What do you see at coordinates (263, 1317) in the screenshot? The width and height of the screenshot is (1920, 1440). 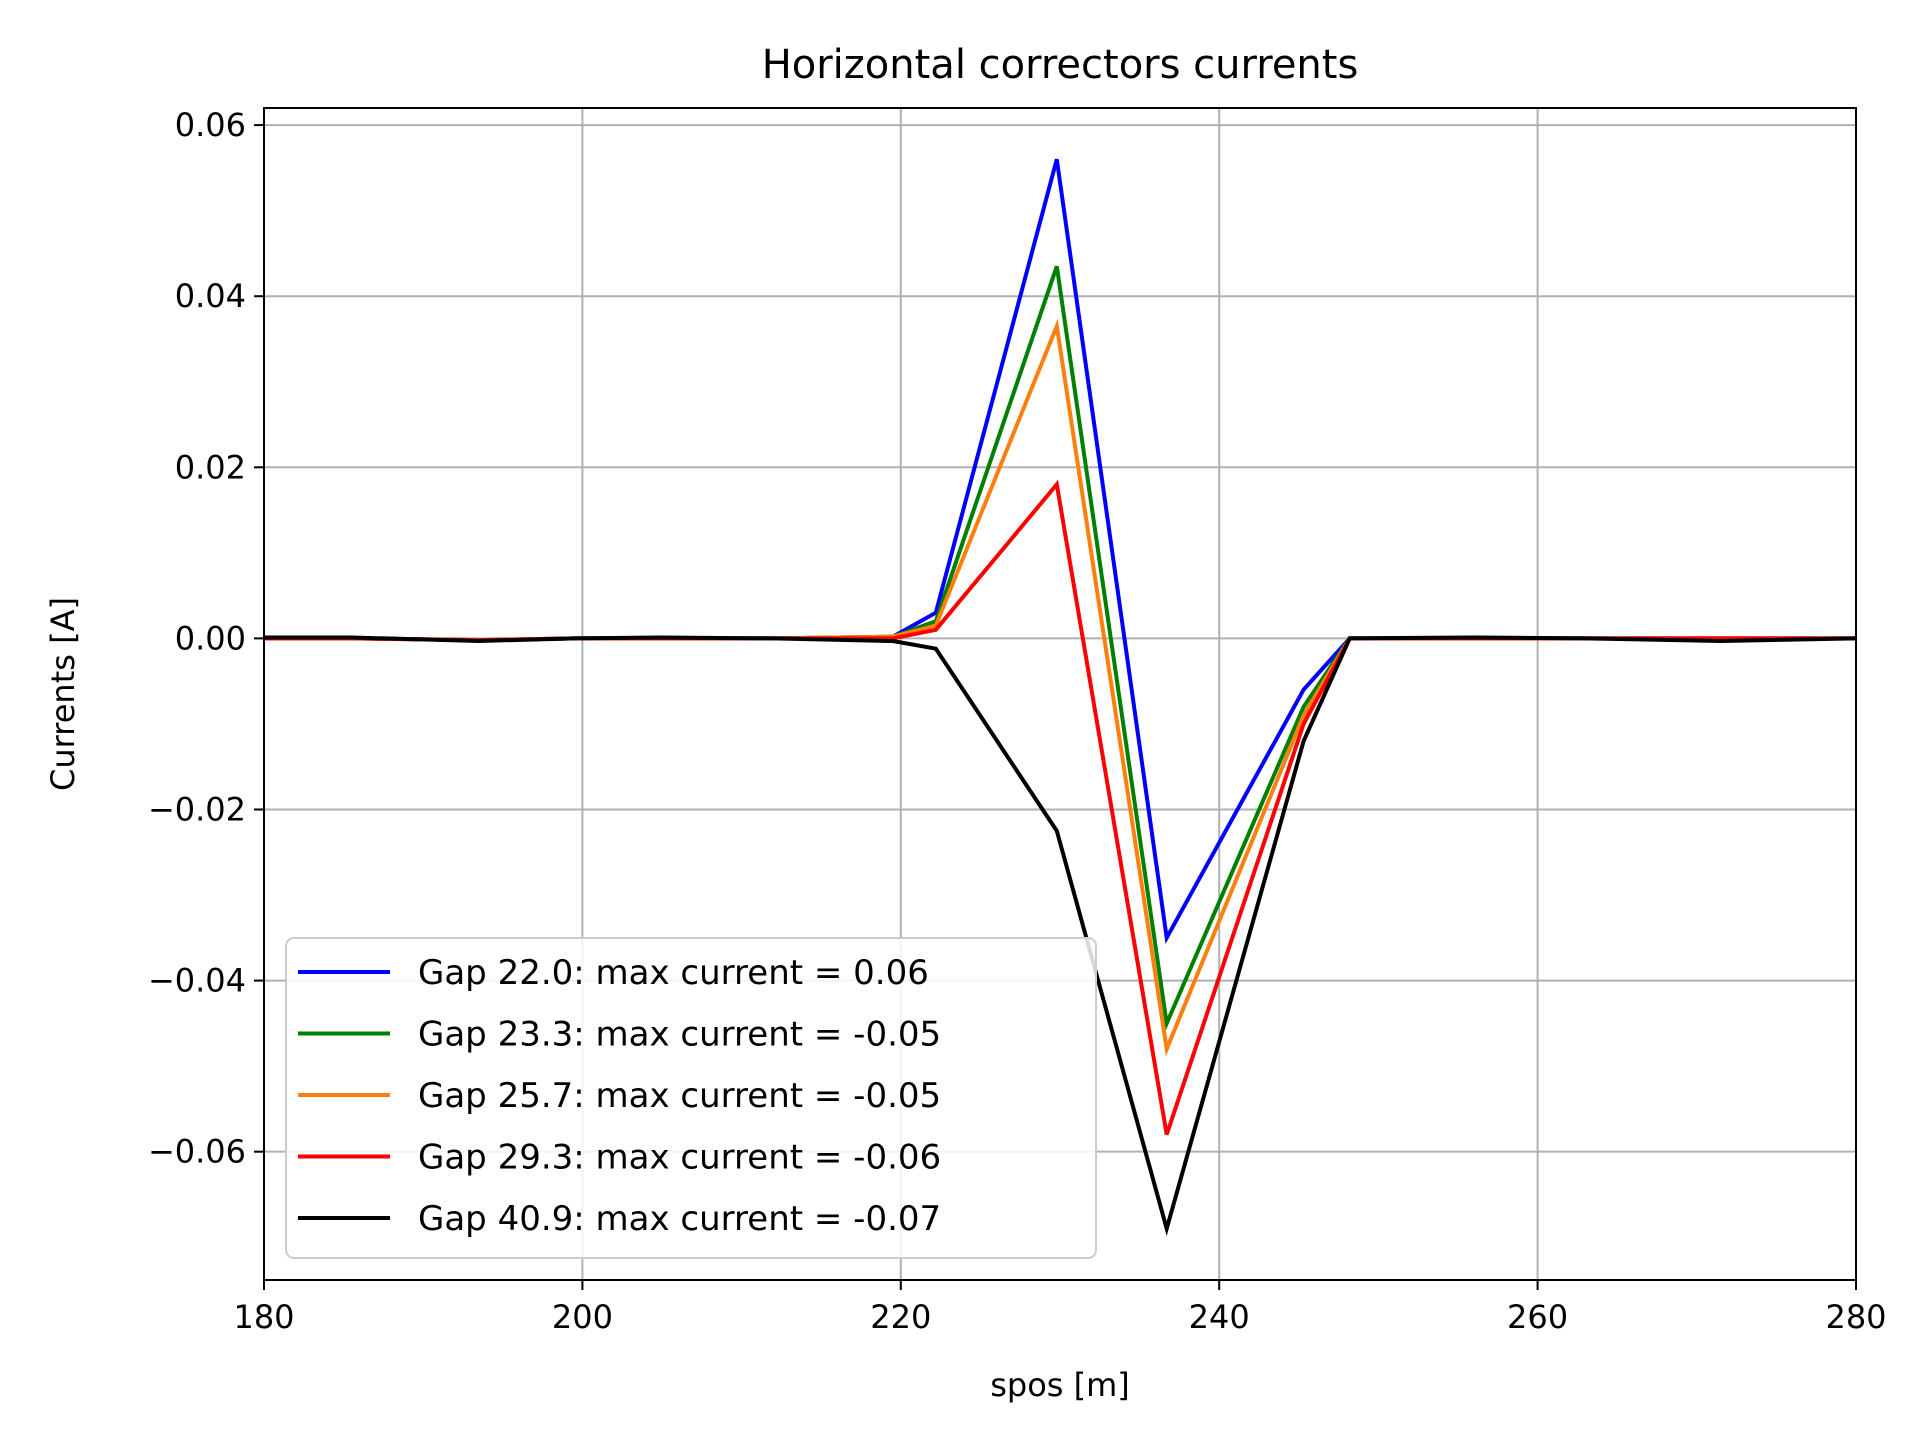 I see `x-tick-label: 180` at bounding box center [263, 1317].